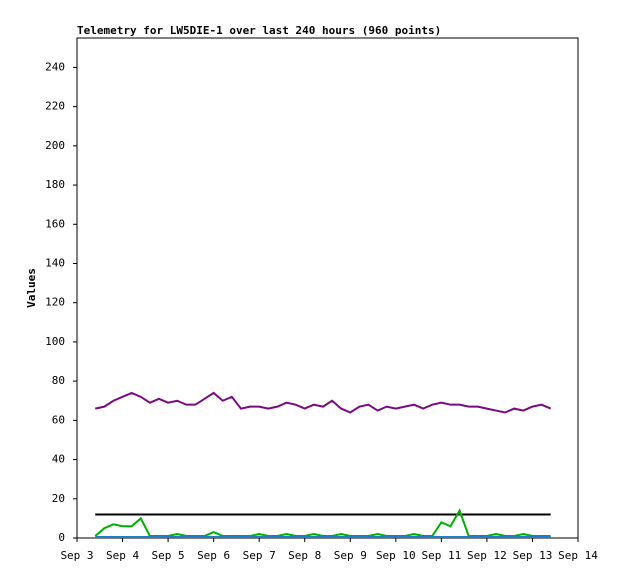  What do you see at coordinates (533, 555) in the screenshot?
I see `x-tick-label: Sep 13` at bounding box center [533, 555].